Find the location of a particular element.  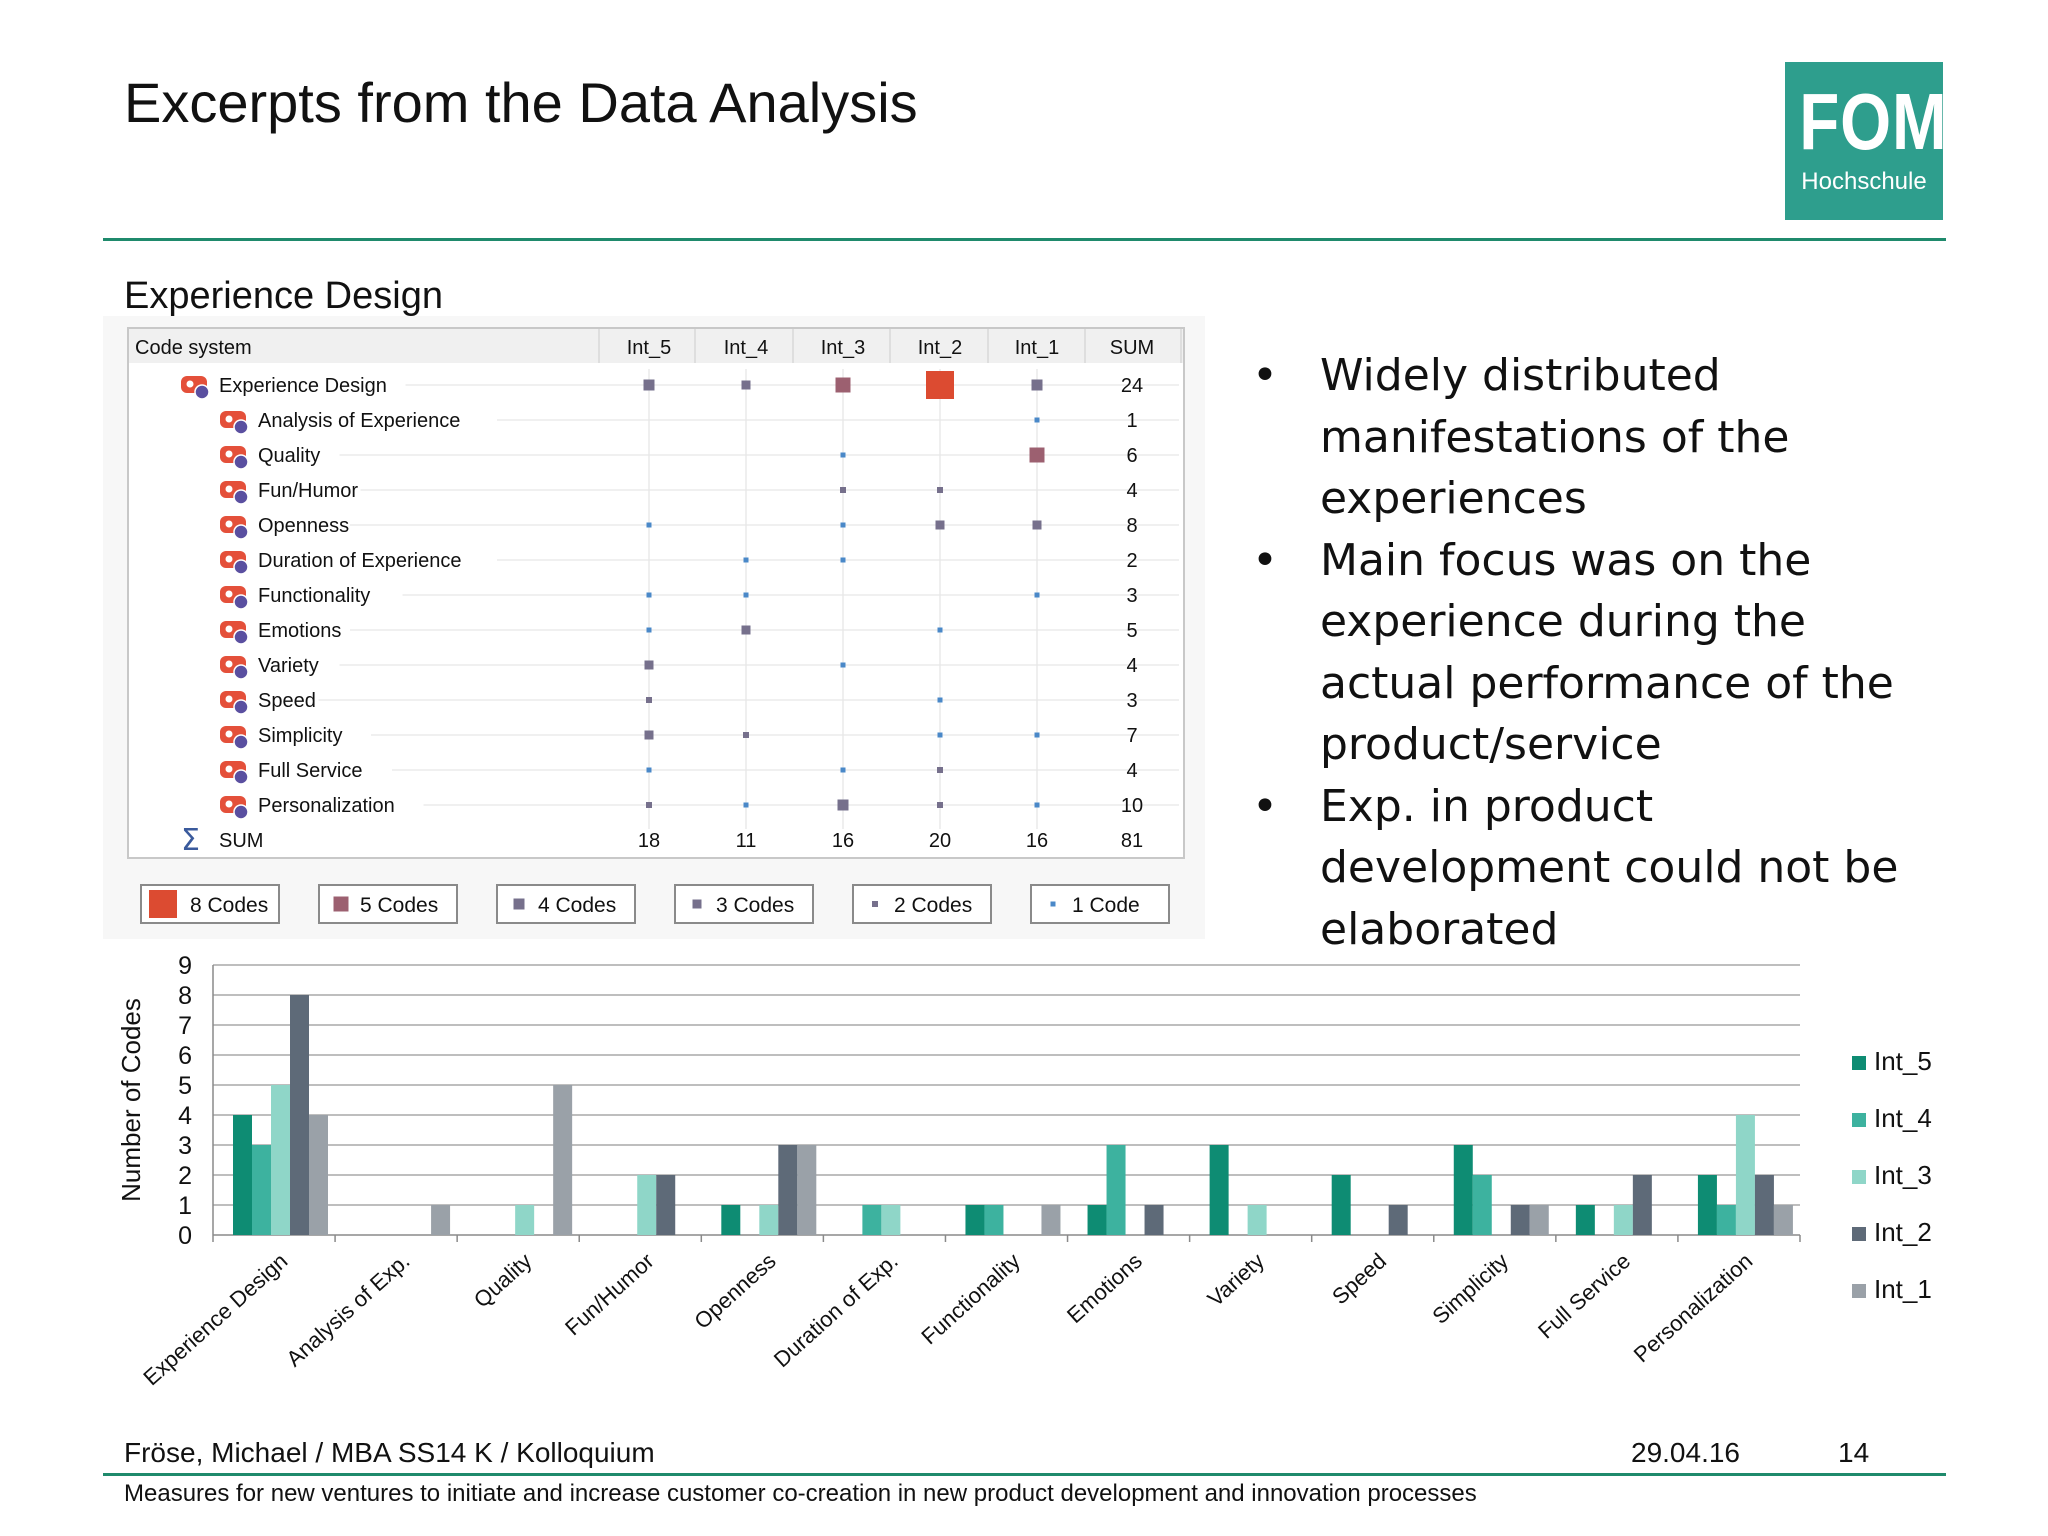

matrix-column-sum: 11 is located at coordinates (746, 841).